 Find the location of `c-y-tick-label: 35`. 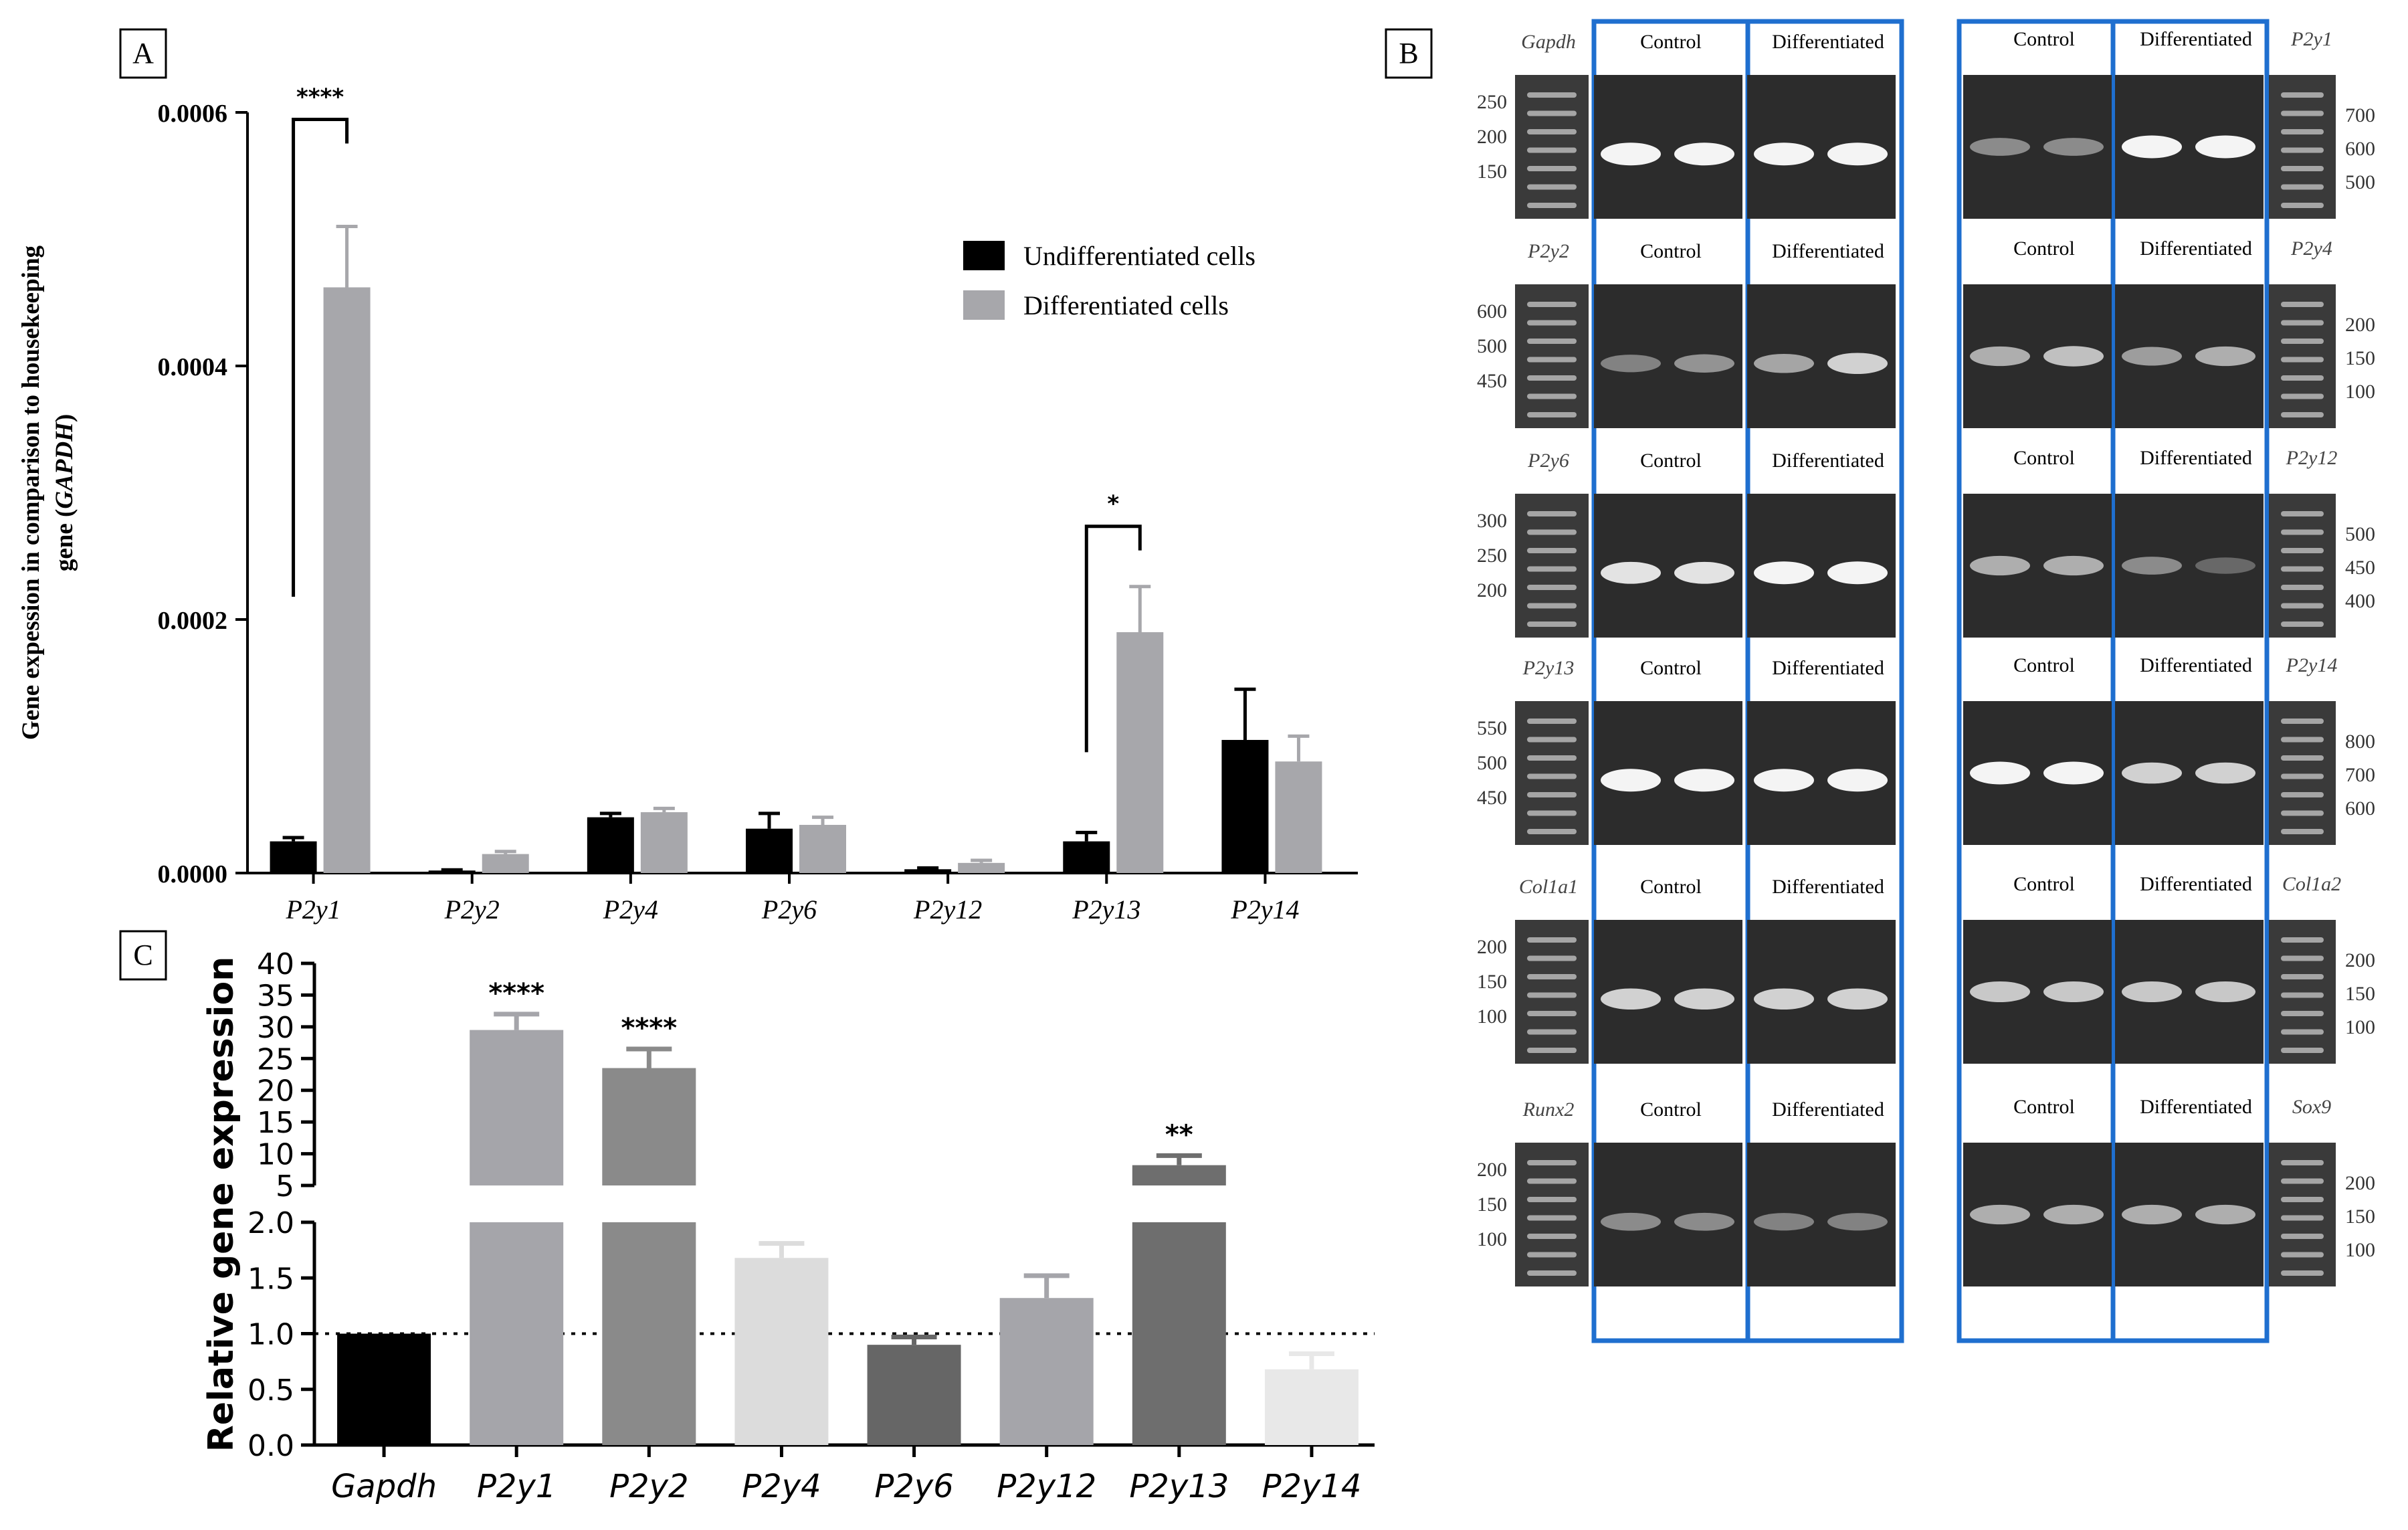

c-y-tick-label: 35 is located at coordinates (275, 996).